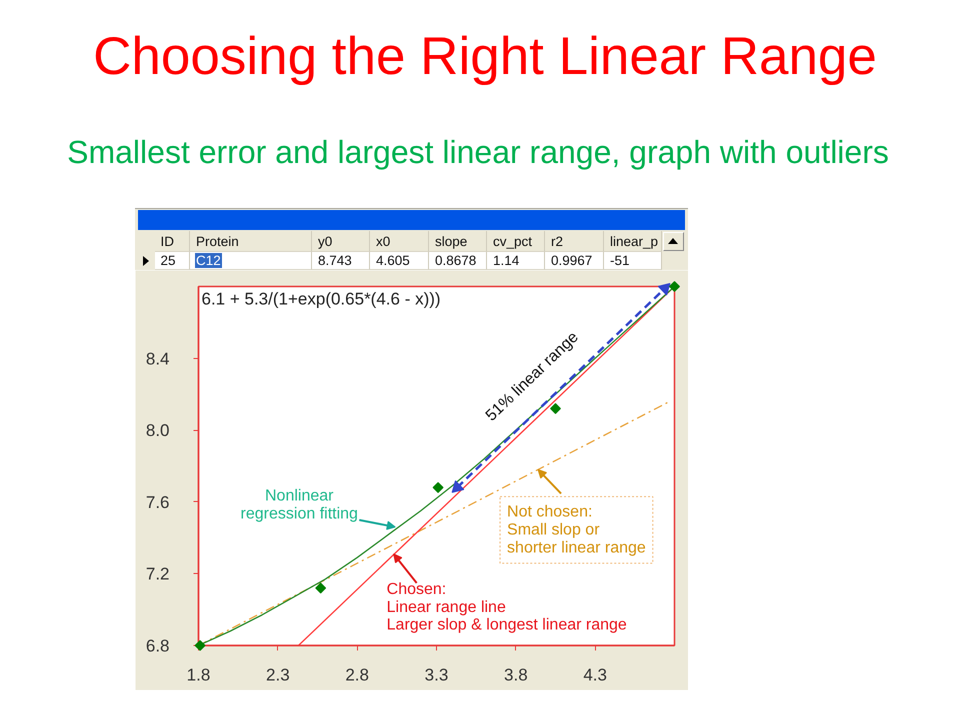 This screenshot has height=720, width=960. What do you see at coordinates (595, 675) in the screenshot?
I see `x-tick-label: 4.3` at bounding box center [595, 675].